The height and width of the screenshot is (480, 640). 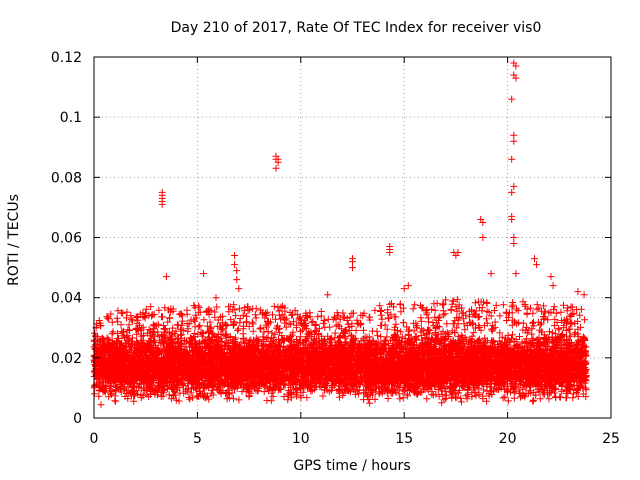 I want to click on y-tick-labels: 0 0.02 0.04 0.06 0.08 0.1 0.12, so click(x=66, y=238).